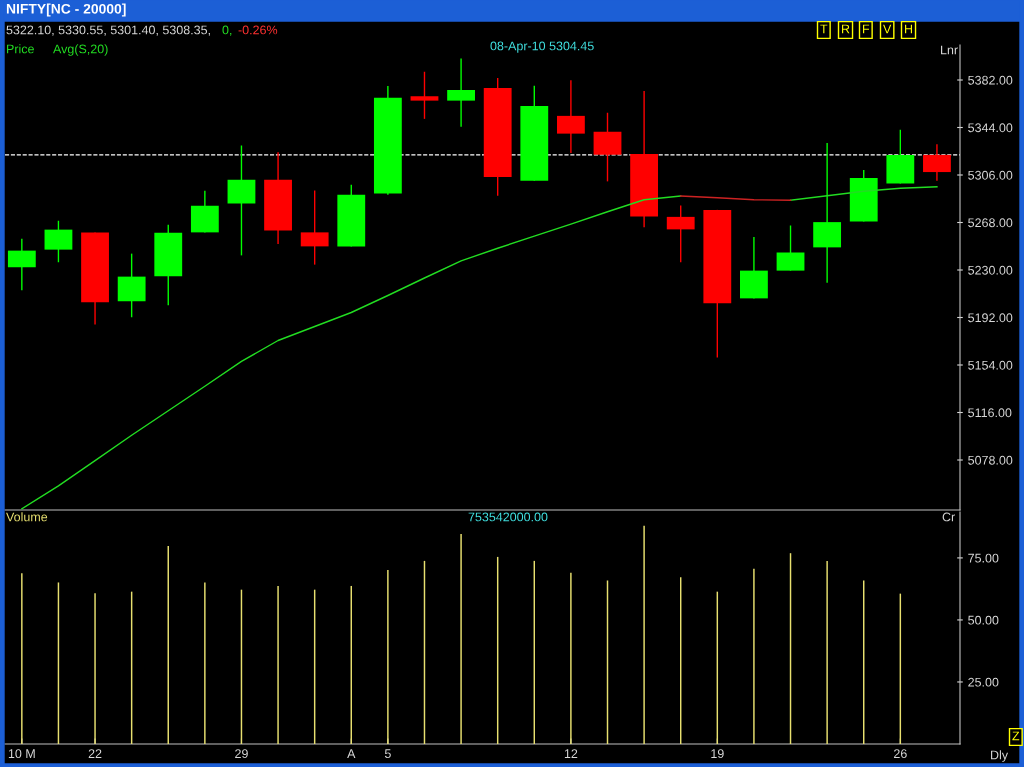 The image size is (1024, 767). Describe the element at coordinates (983, 682) in the screenshot. I see `y-tick-label: 25.00` at that location.